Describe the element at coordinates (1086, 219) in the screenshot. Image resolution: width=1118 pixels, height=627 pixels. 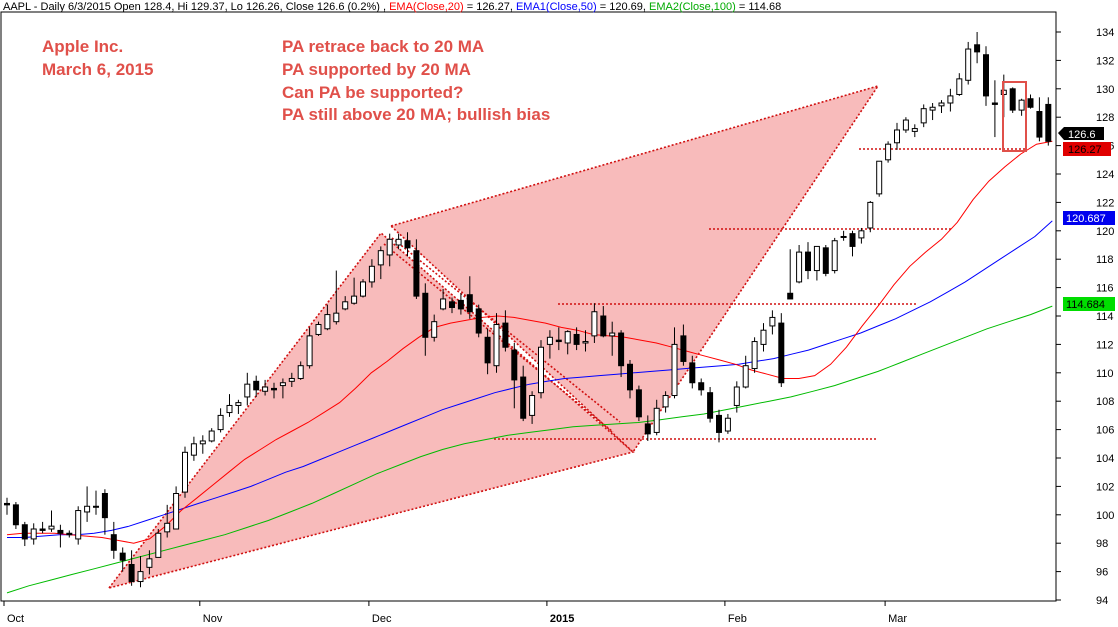
I see `price-tag-ema50-text: 120.687` at that location.